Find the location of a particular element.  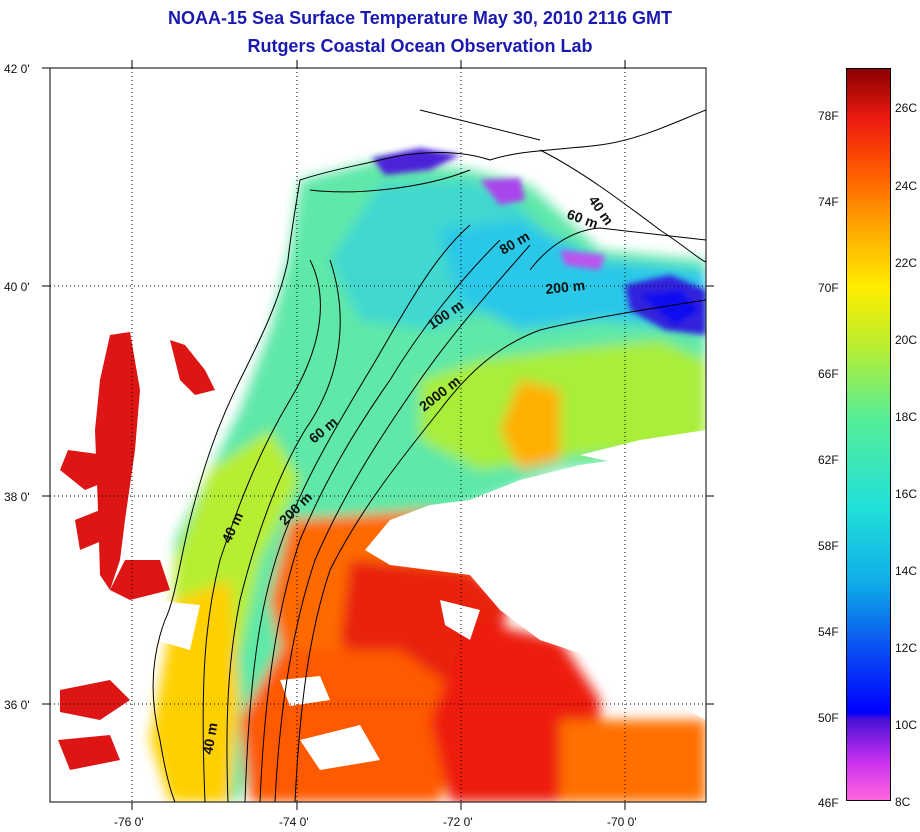

colorbar-f-label: 46F is located at coordinates (828, 803).